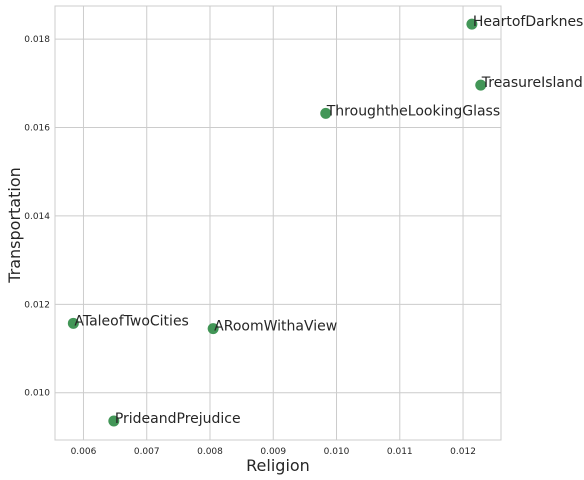 The width and height of the screenshot is (584, 480). What do you see at coordinates (37, 217) in the screenshot?
I see `y-tick-label: 0.014` at bounding box center [37, 217].